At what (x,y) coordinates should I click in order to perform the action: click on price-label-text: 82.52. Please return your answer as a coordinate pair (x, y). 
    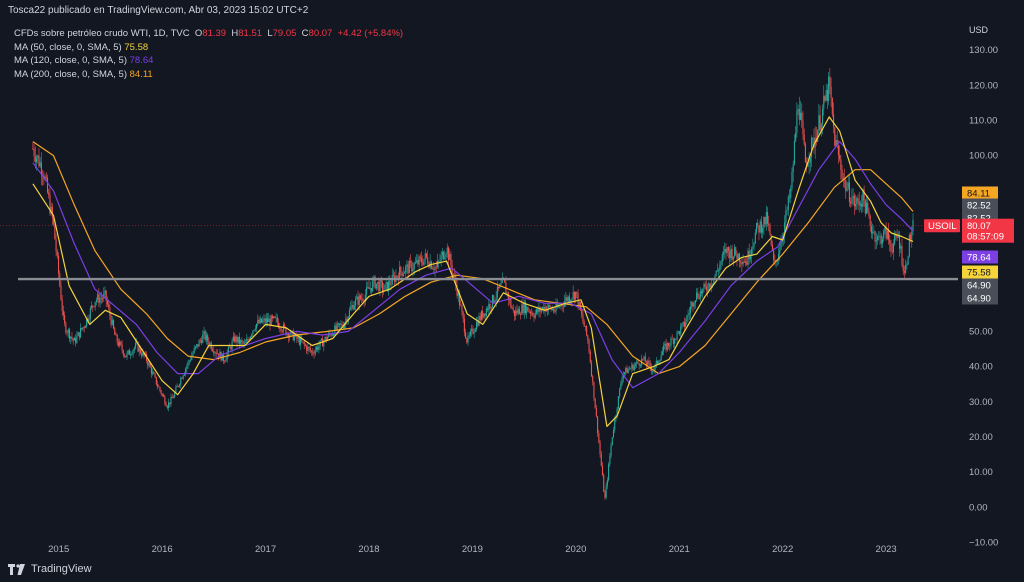
    Looking at the image, I should click on (979, 206).